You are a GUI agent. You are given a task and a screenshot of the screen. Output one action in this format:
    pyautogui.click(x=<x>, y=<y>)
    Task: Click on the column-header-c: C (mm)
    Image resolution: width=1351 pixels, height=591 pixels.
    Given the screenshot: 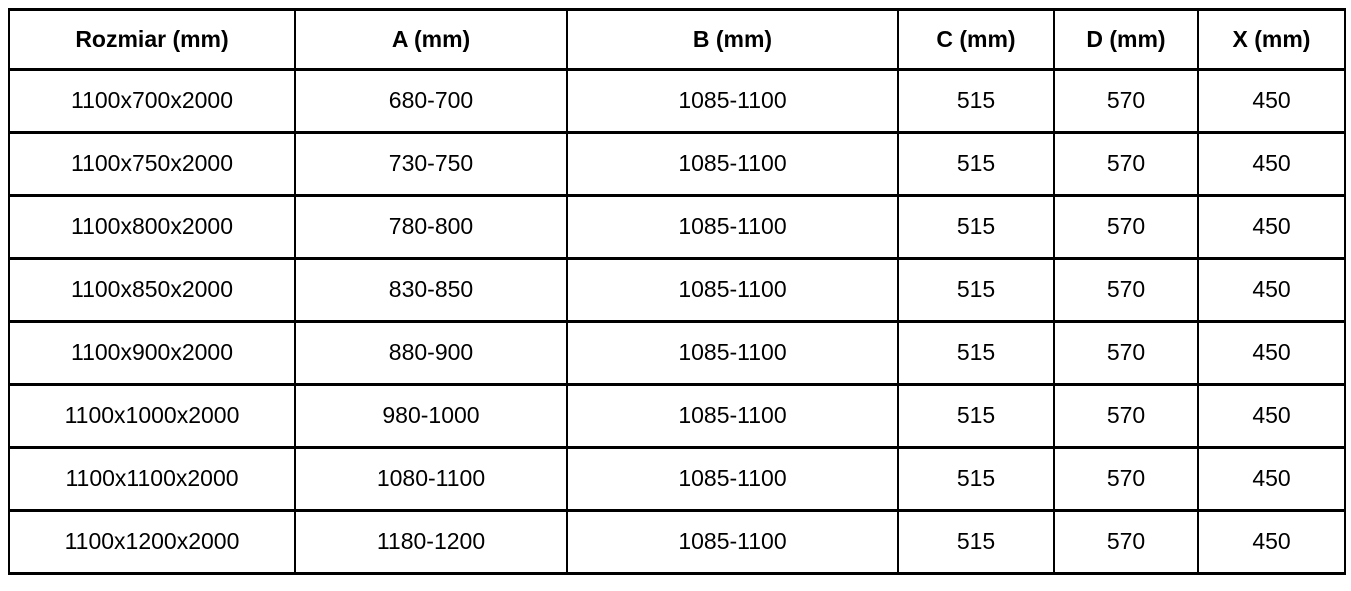 What is the action you would take?
    pyautogui.click(x=976, y=39)
    